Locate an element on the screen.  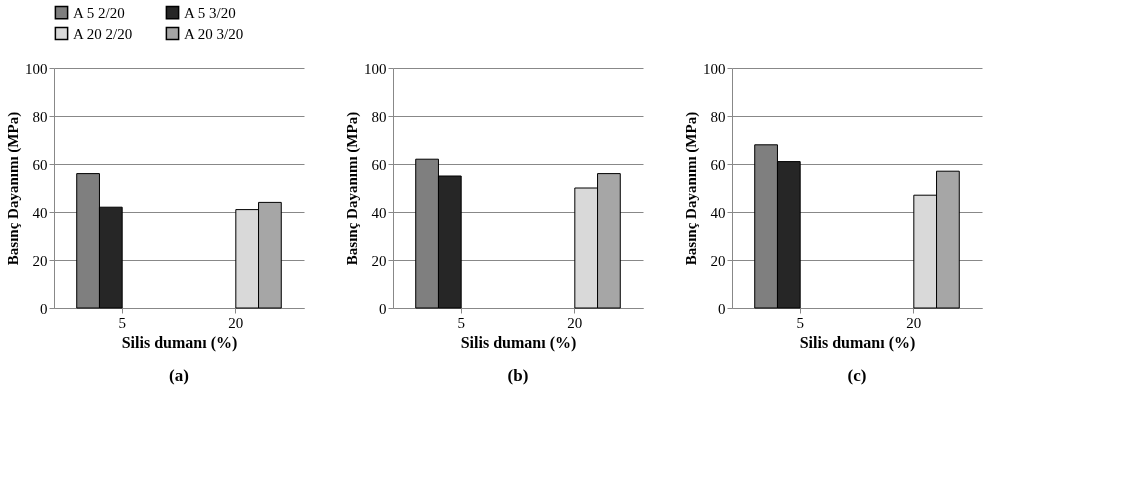
legend-label: A 20 3/20 is located at coordinates (214, 33).